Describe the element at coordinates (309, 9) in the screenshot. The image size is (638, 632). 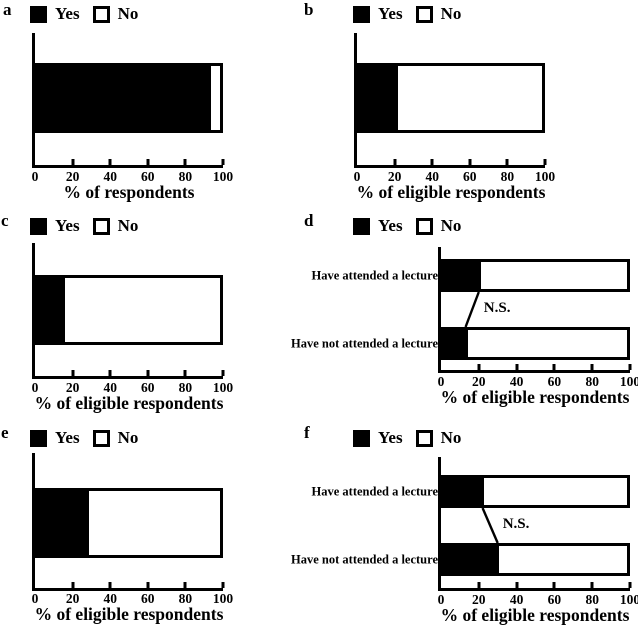
I see `panel-letter: b` at that location.